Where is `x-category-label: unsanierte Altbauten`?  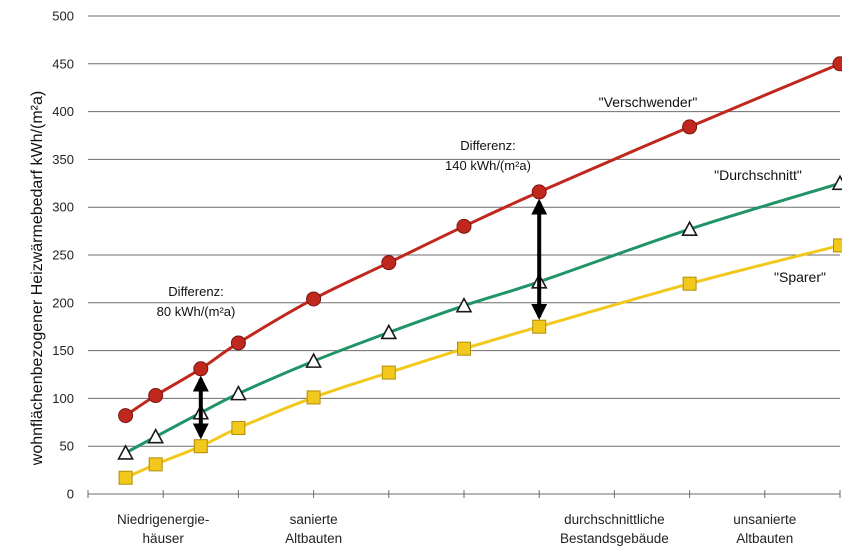
x-category-label: unsanierte Altbauten is located at coordinates (764, 529).